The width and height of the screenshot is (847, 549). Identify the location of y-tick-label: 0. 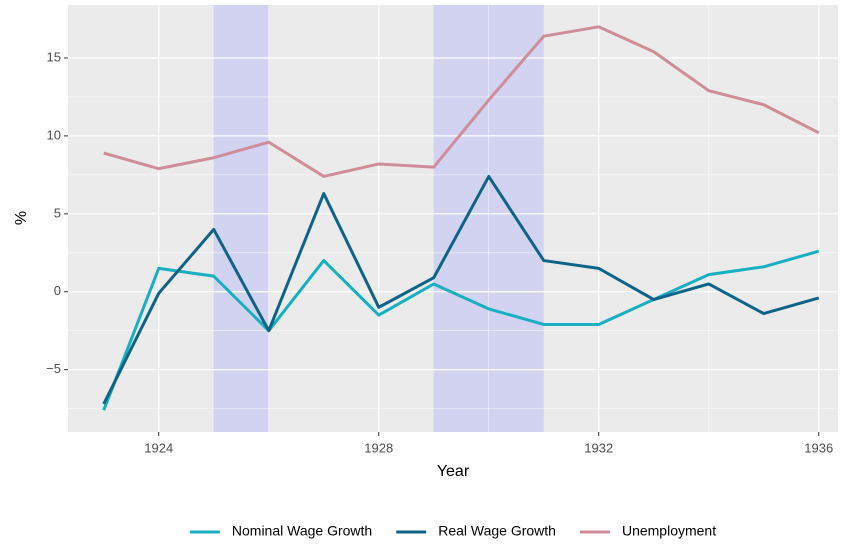
(57, 290).